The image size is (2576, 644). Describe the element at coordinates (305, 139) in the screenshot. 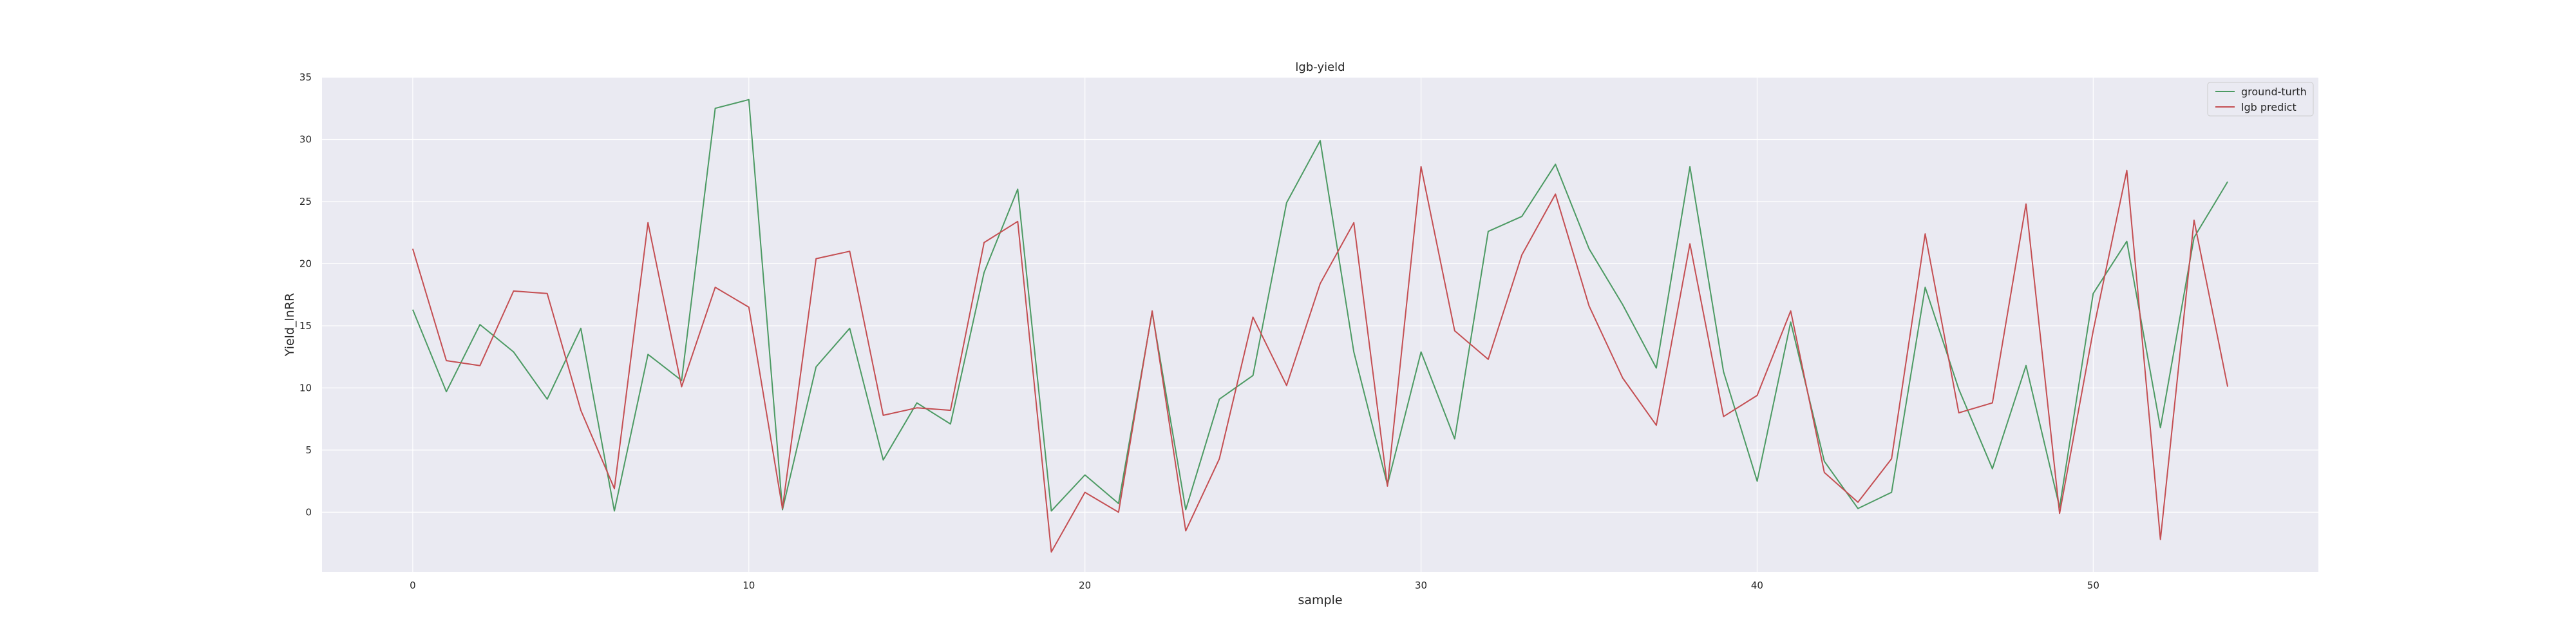

I see `y-tick-label: 30` at that location.